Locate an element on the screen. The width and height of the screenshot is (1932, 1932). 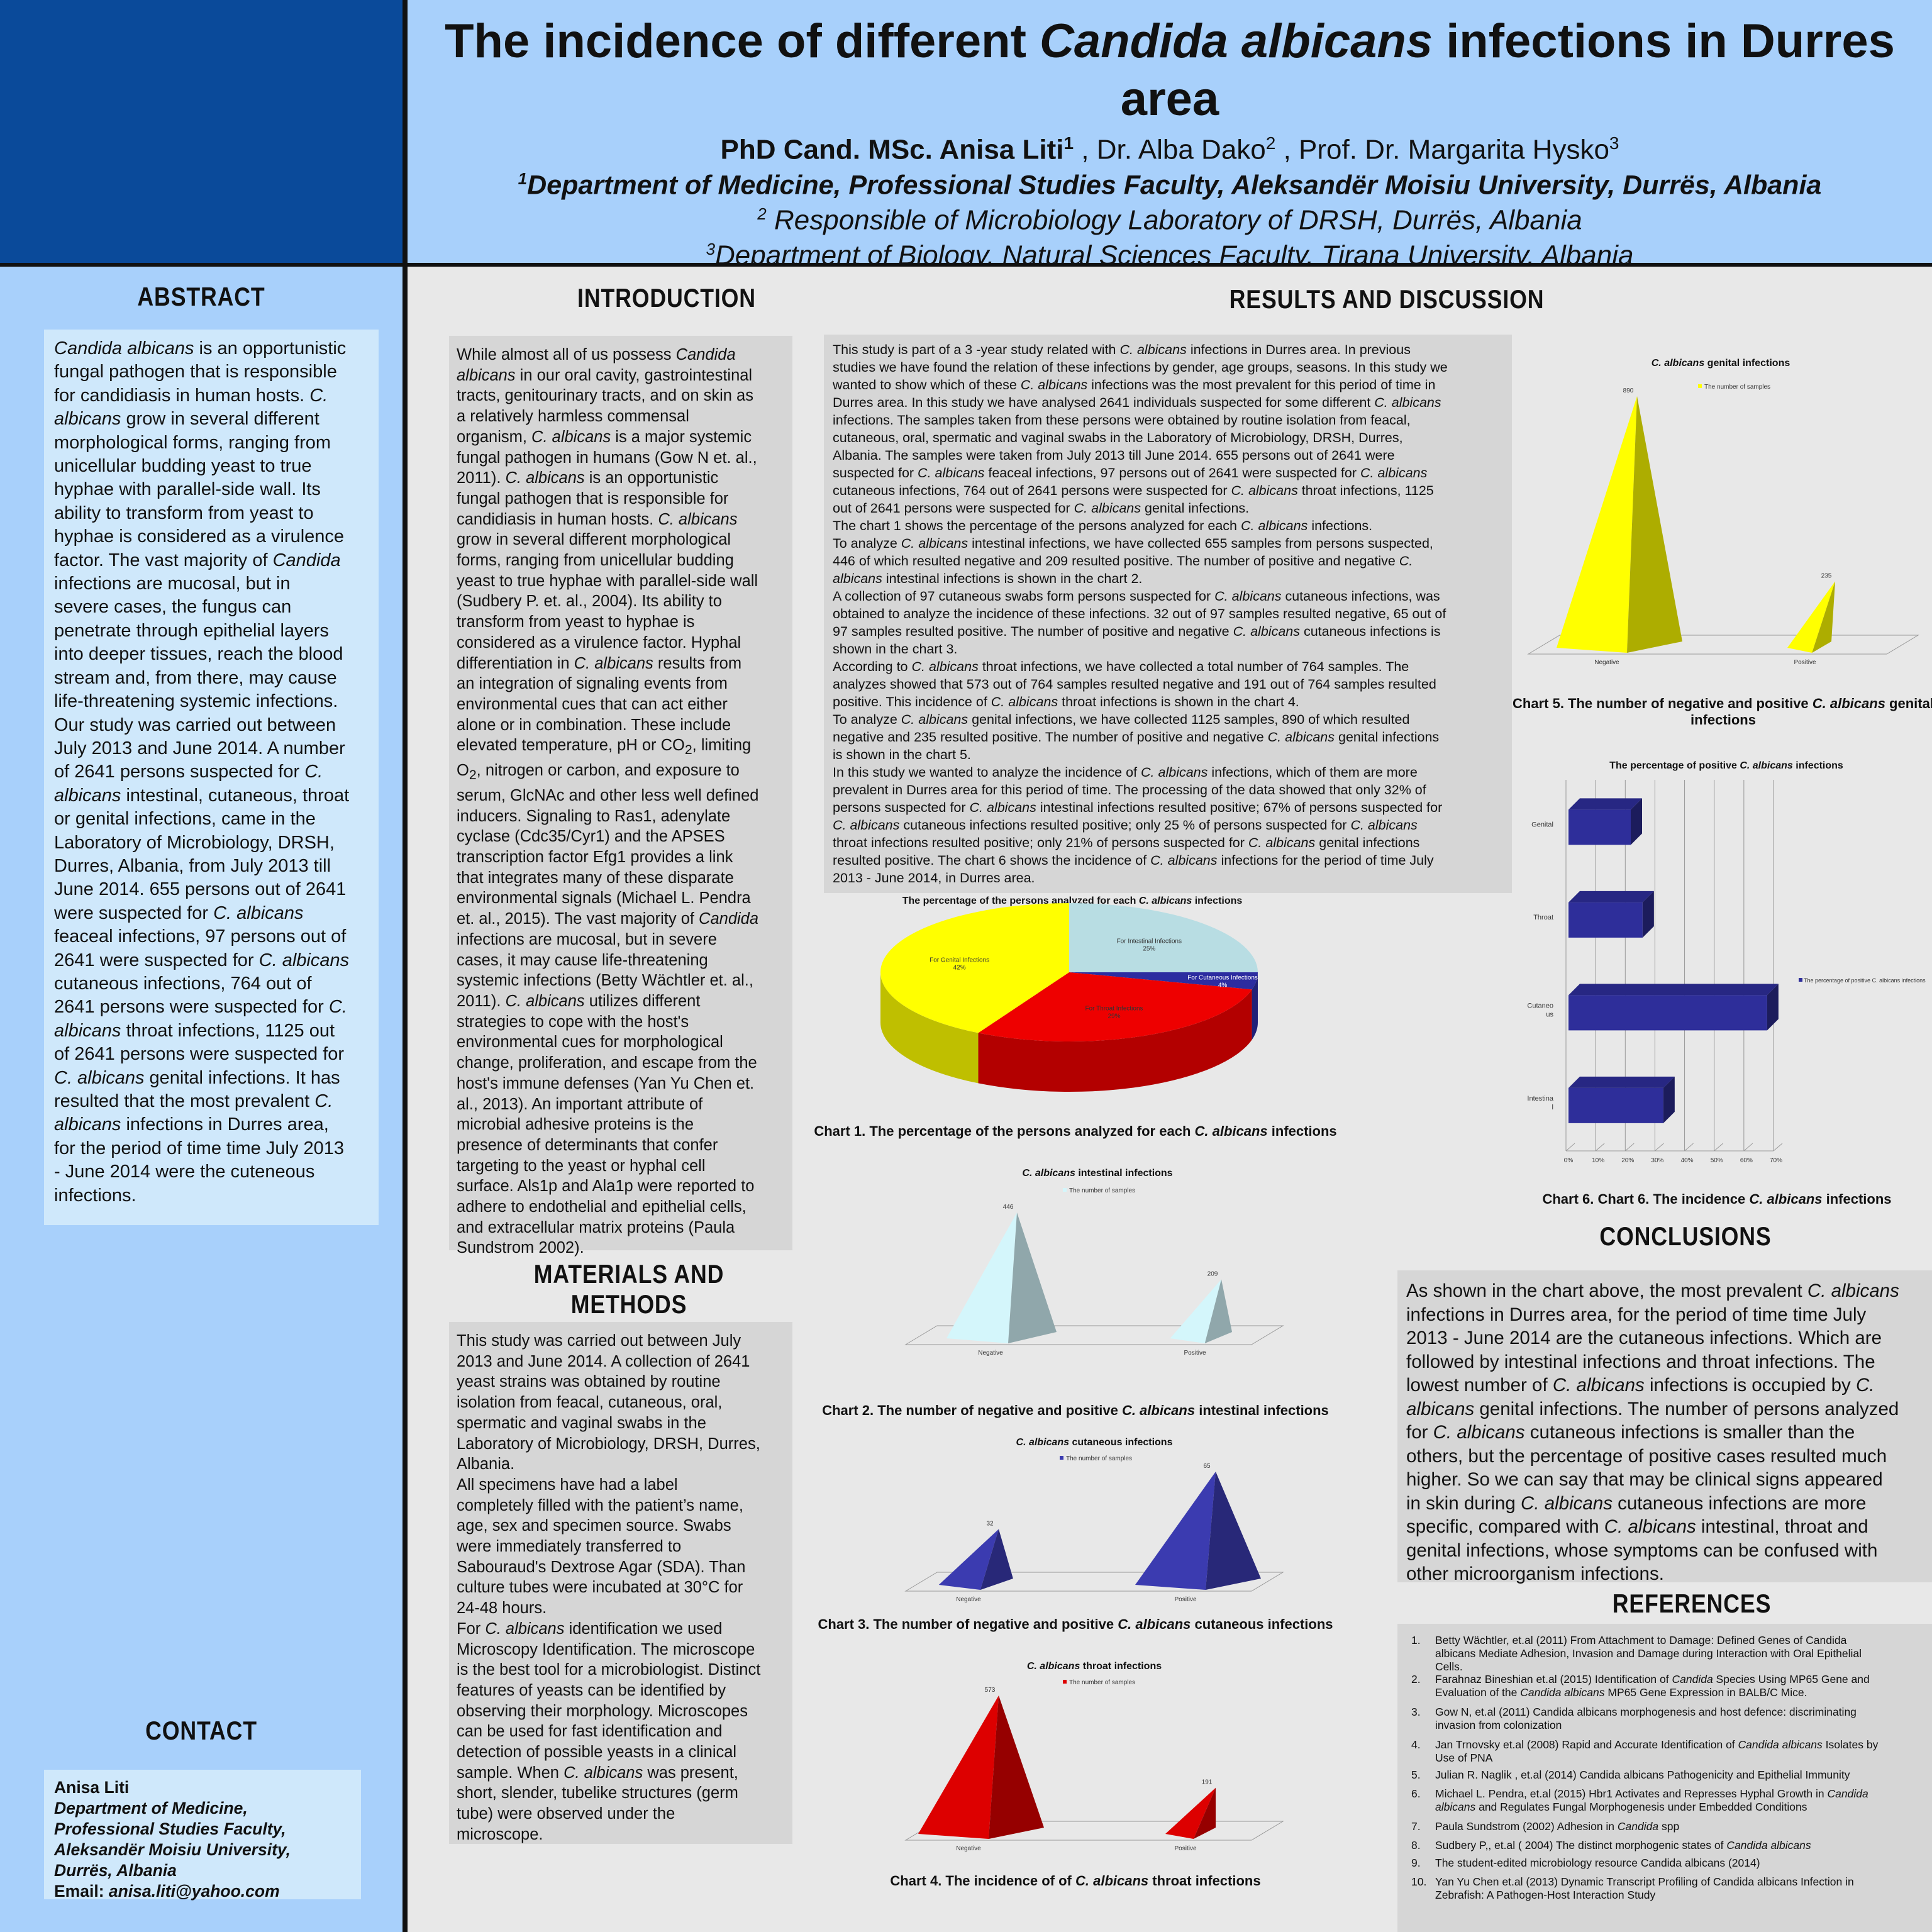
abstract-line: for candidiasis in human hosts. C. is located at coordinates (191, 395).